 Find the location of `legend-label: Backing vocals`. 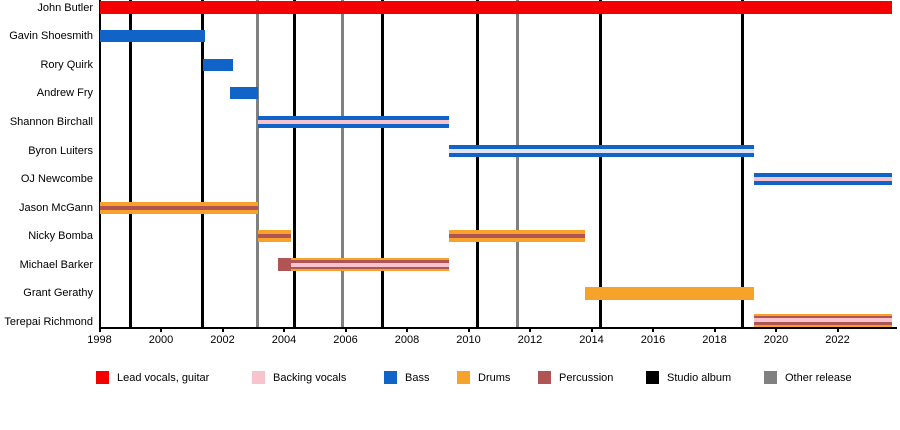

legend-label: Backing vocals is located at coordinates (310, 378).